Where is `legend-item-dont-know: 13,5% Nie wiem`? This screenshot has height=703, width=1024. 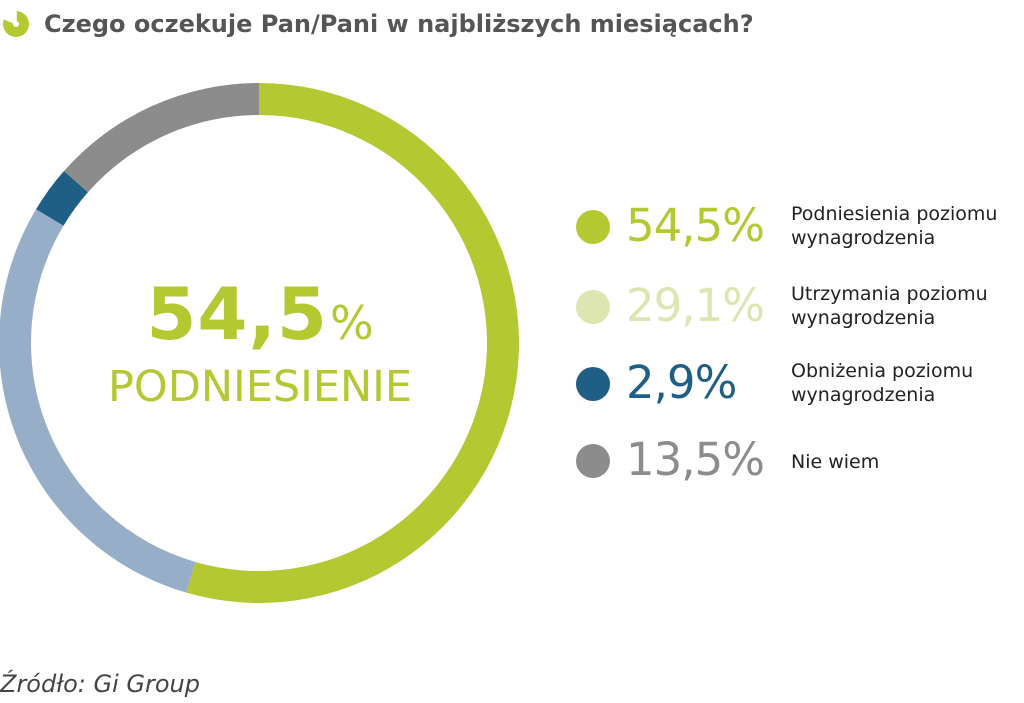
legend-item-dont-know: 13,5% Nie wiem is located at coordinates (796, 462).